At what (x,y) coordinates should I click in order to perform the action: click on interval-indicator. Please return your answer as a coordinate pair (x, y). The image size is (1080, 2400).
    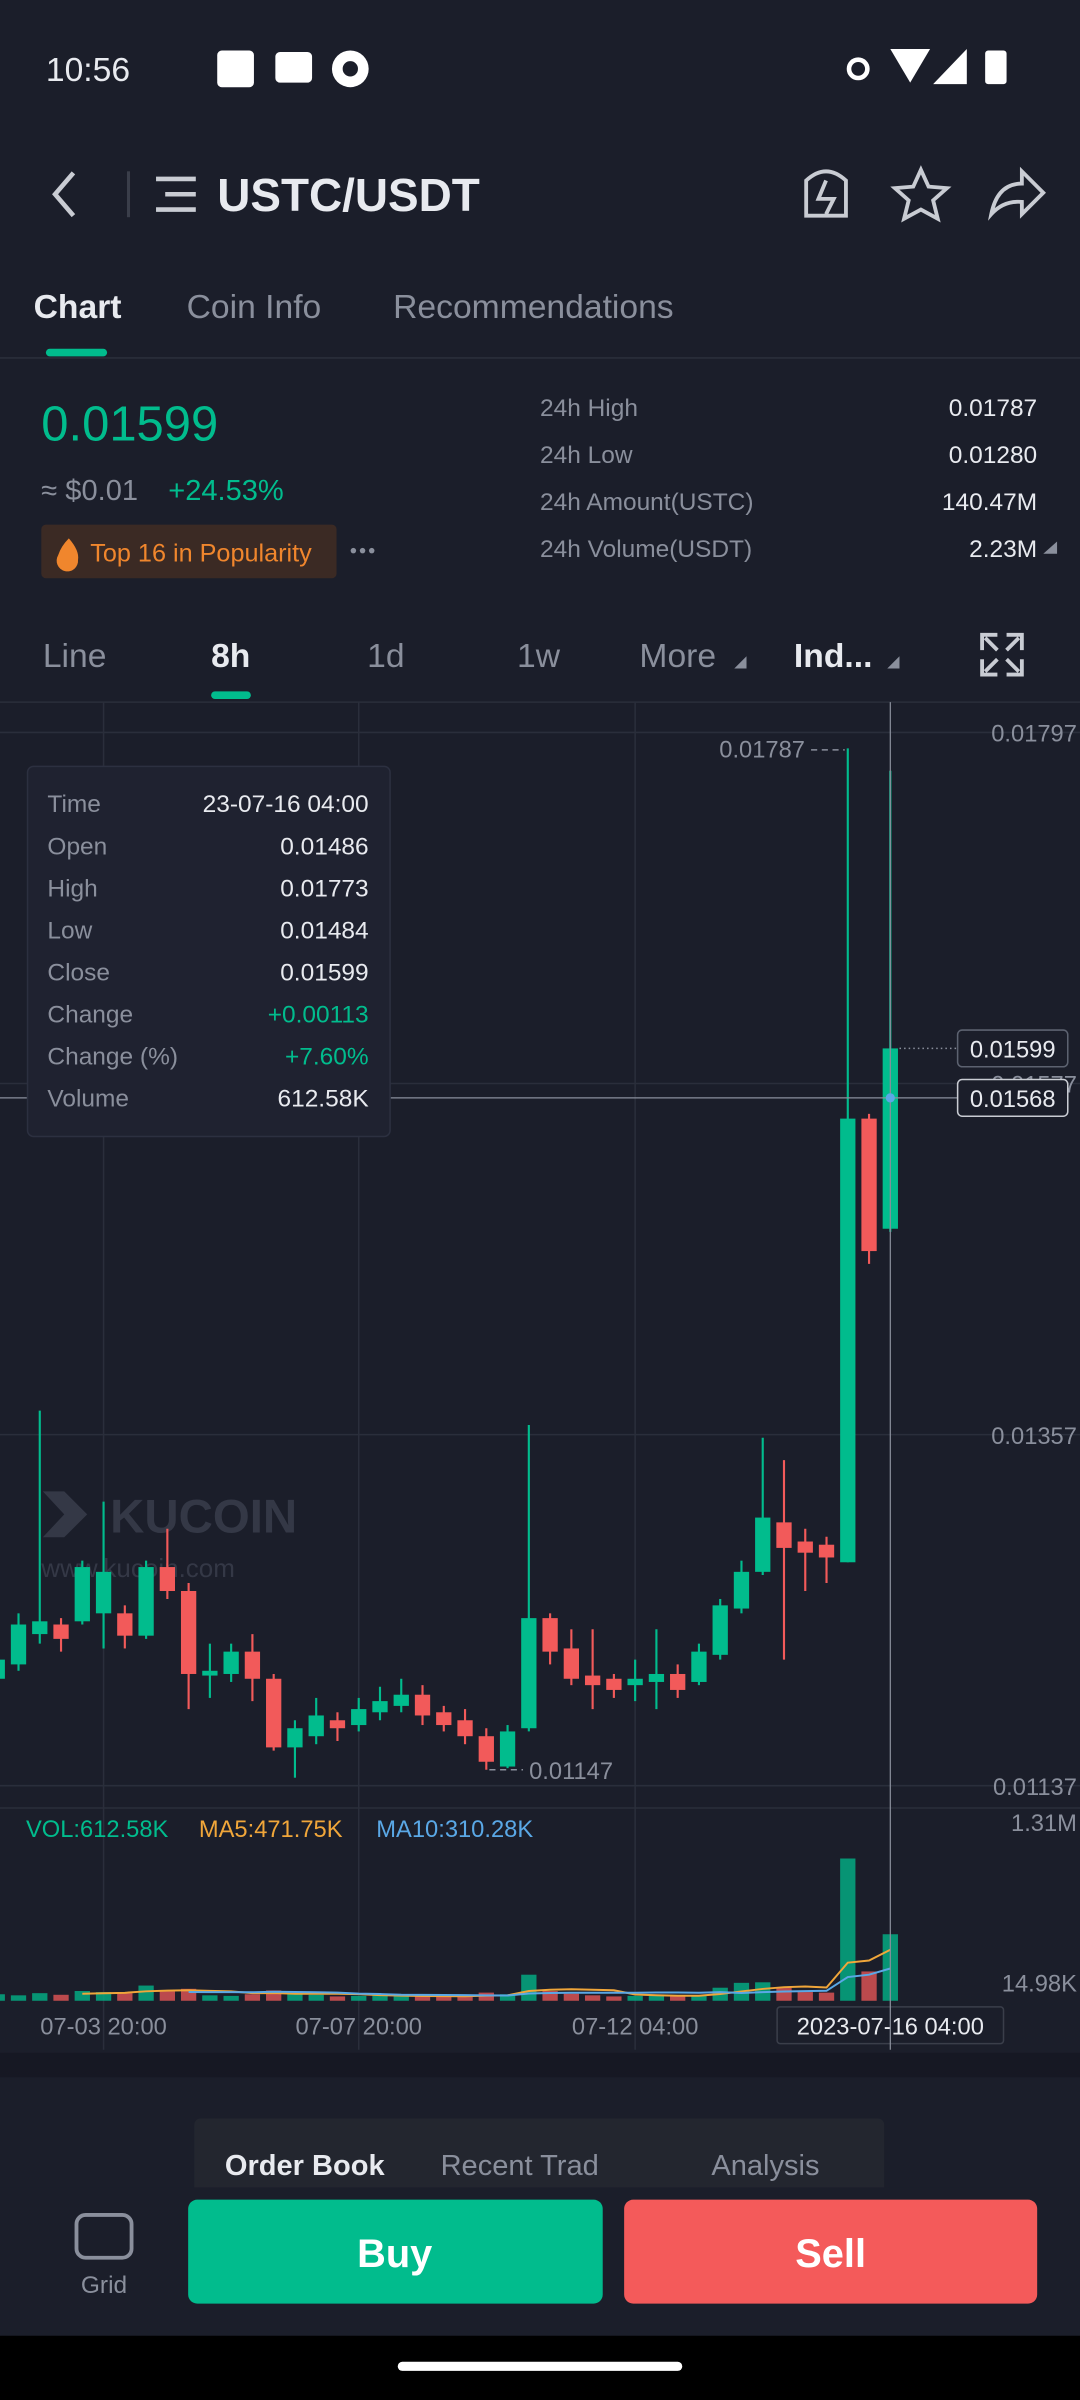
    Looking at the image, I should click on (231, 695).